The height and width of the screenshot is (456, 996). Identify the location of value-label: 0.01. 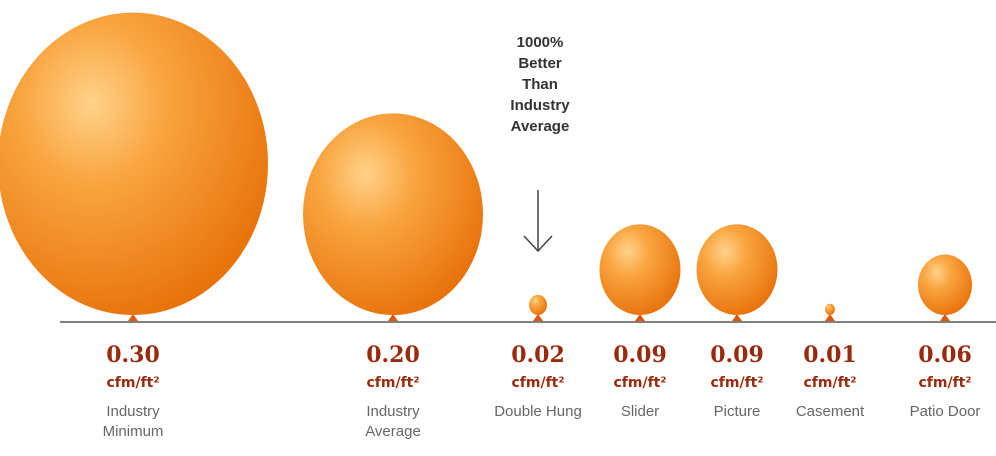
(830, 355).